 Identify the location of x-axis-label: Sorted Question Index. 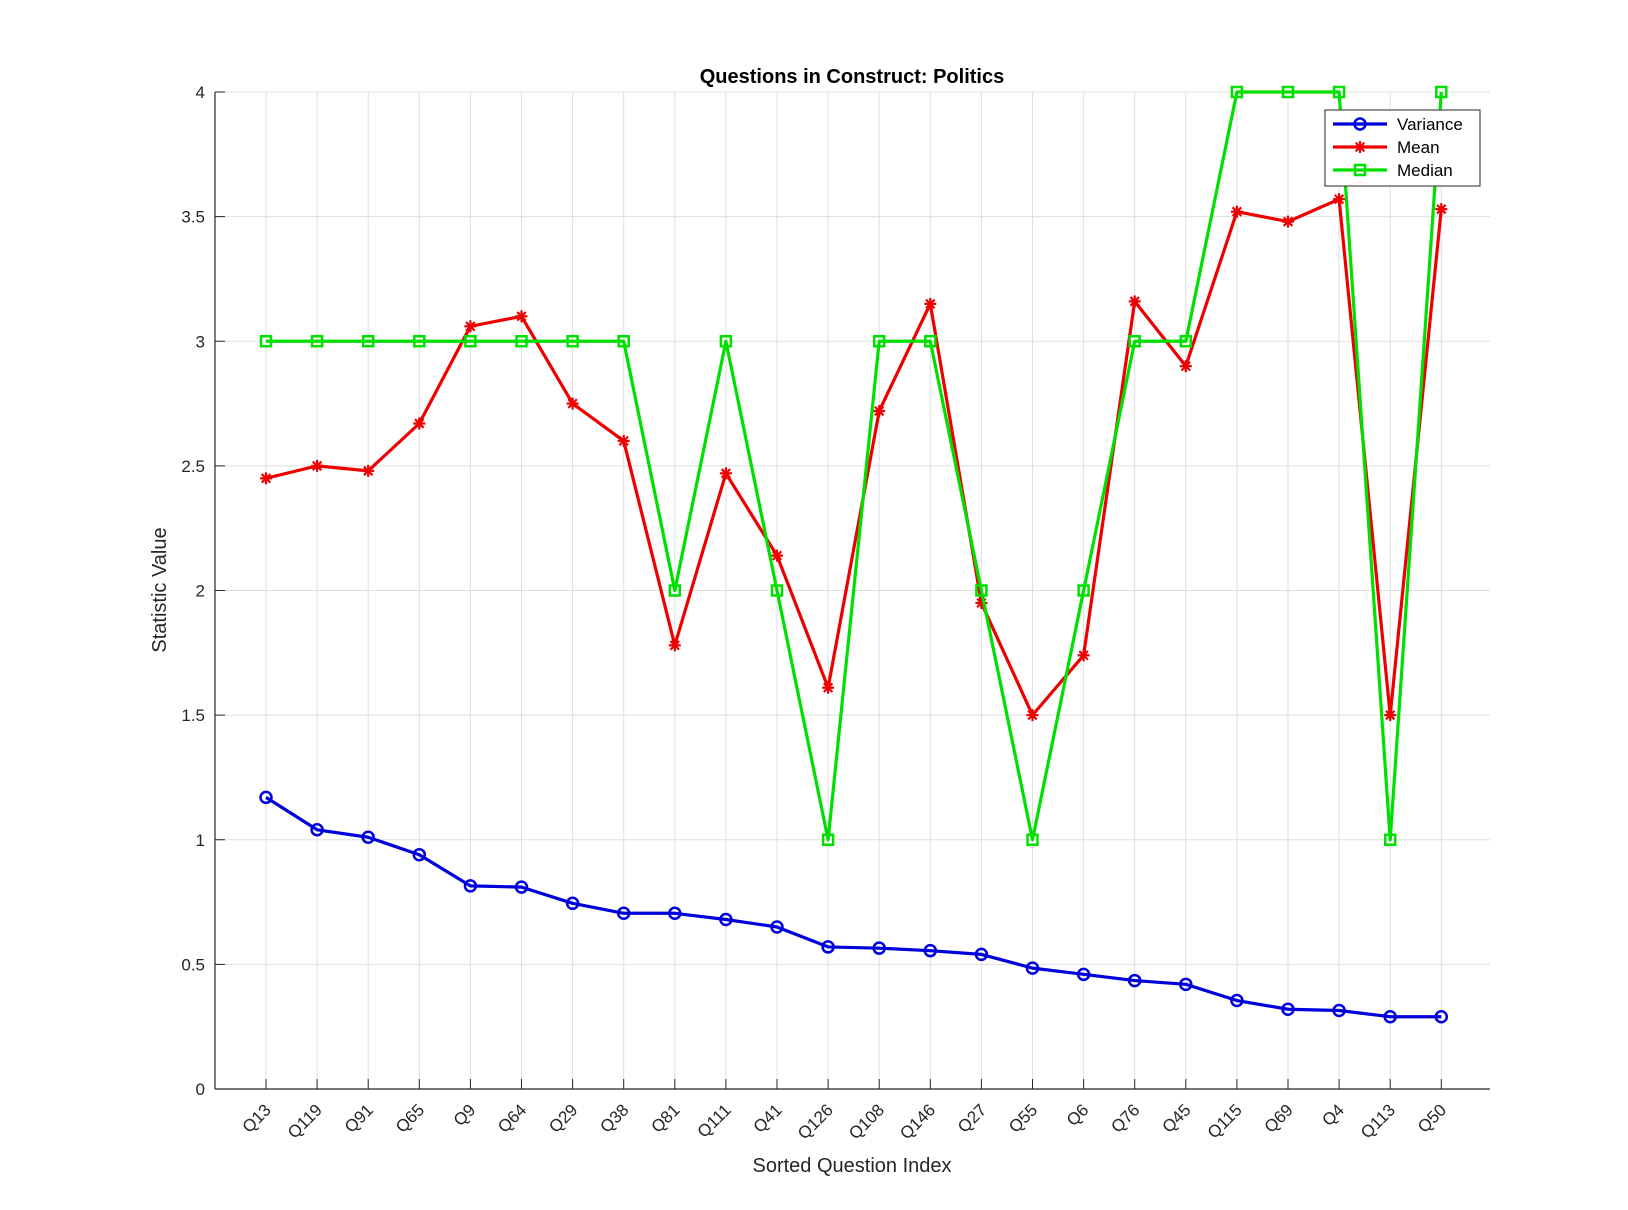
(851, 1166).